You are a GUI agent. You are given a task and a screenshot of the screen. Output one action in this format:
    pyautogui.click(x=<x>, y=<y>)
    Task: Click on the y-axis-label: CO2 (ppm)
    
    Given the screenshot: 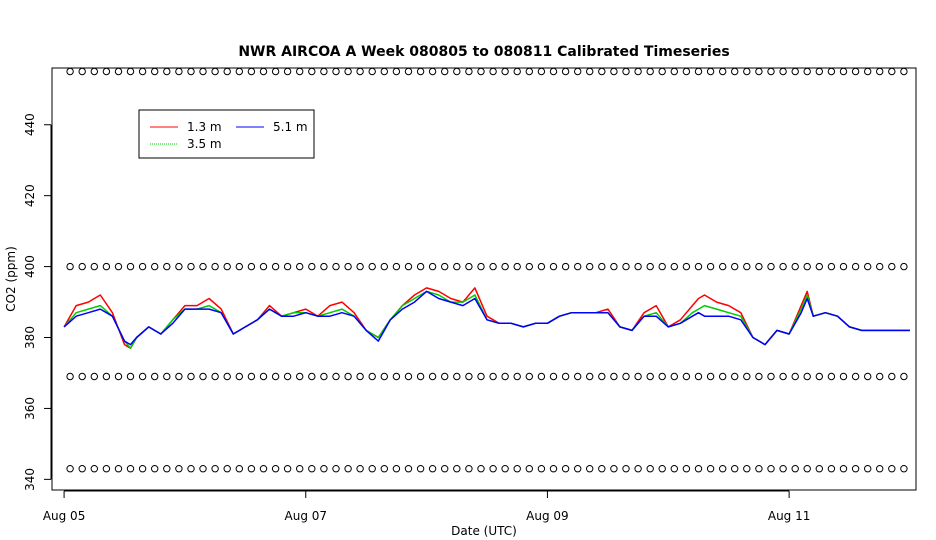 What is the action you would take?
    pyautogui.click(x=11, y=279)
    